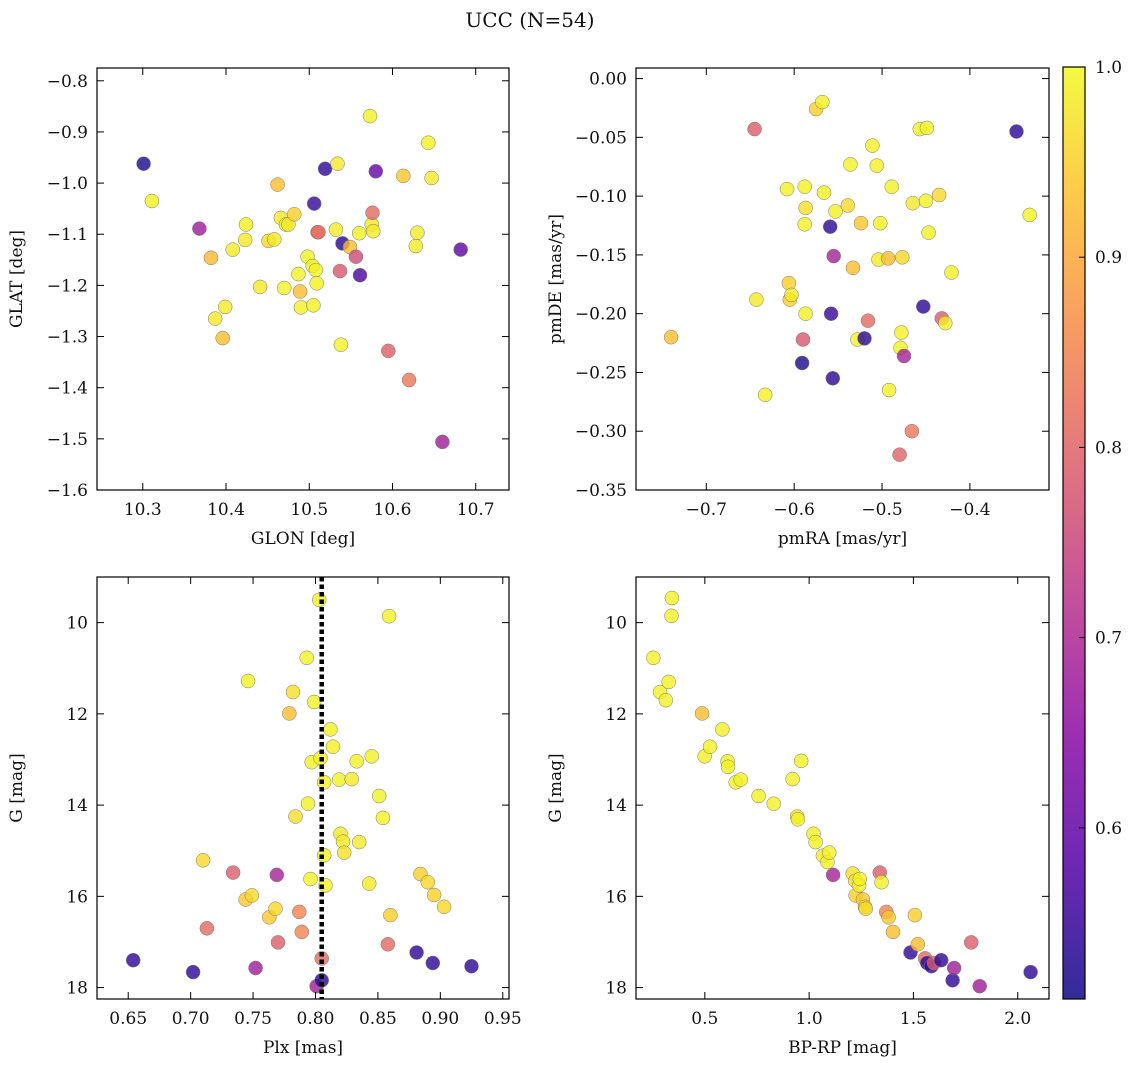 The height and width of the screenshot is (1067, 1136). What do you see at coordinates (67, 184) in the screenshot?
I see `y-tick-label: −1.0` at bounding box center [67, 184].